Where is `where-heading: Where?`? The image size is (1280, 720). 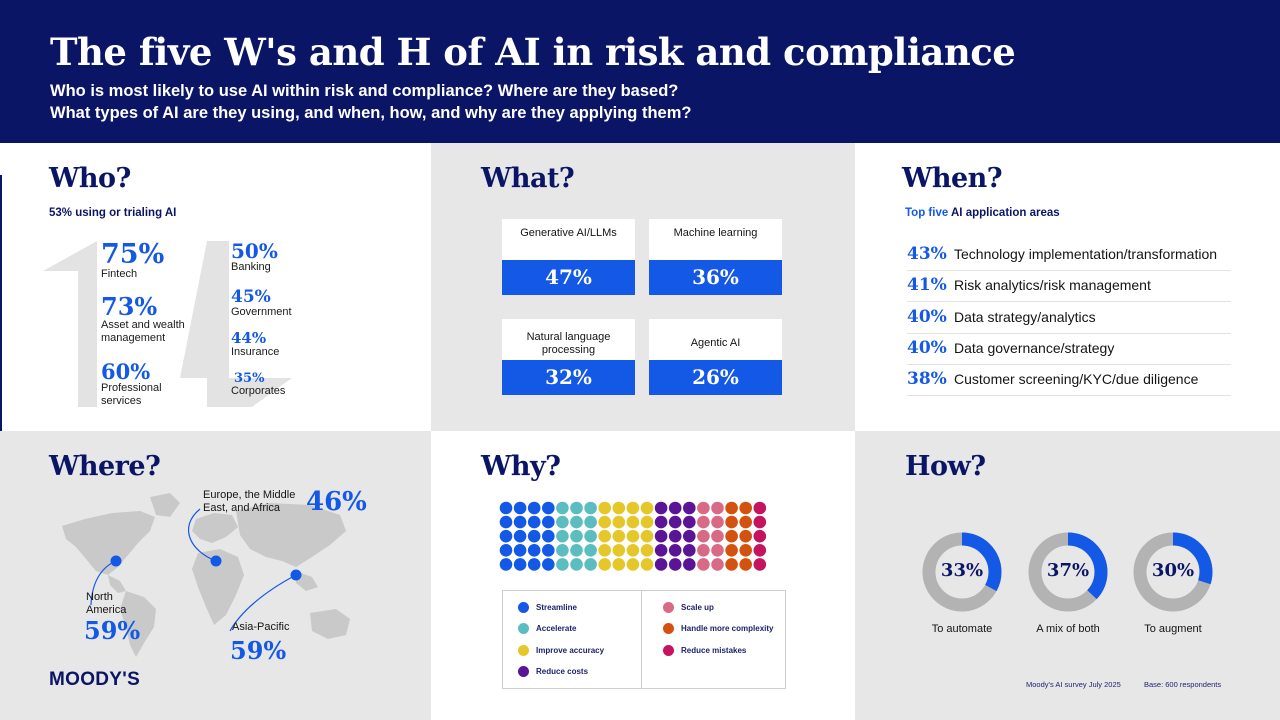
where-heading: Where? is located at coordinates (105, 466).